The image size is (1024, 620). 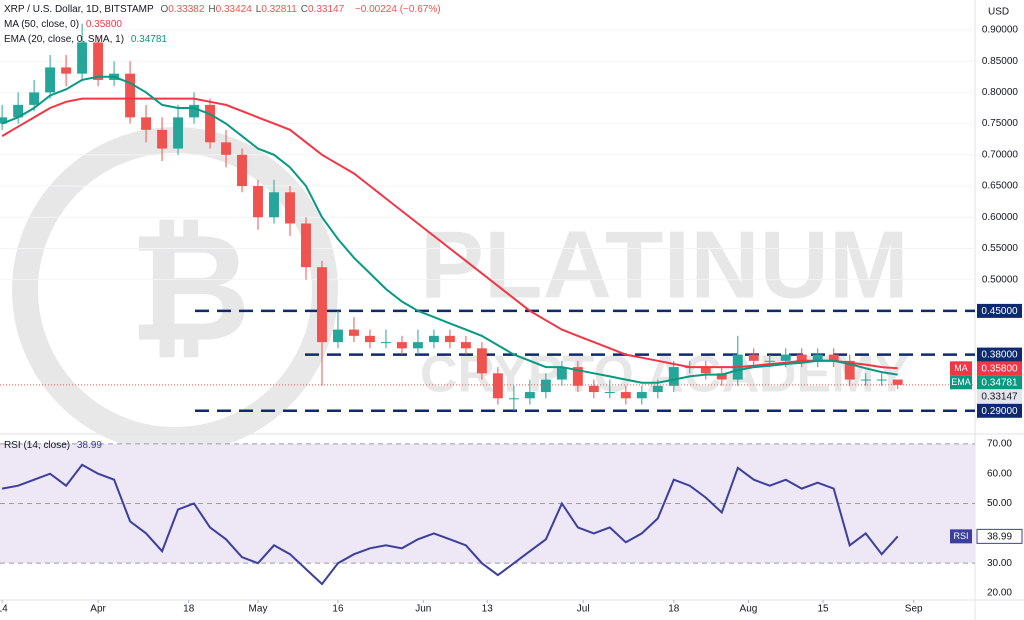 I want to click on level-label: 0.38000, so click(x=999, y=355).